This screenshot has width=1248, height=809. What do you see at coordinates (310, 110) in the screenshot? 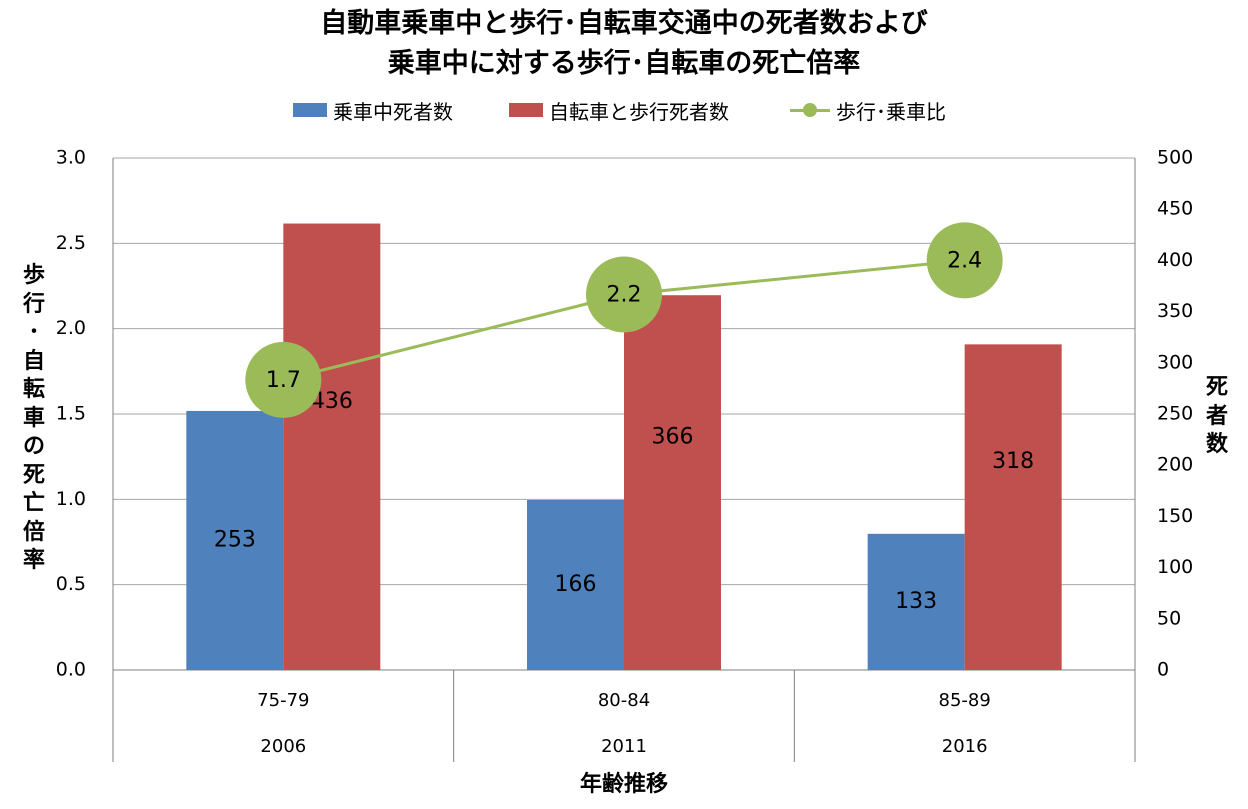
I see `legend-swatch-car` at bounding box center [310, 110].